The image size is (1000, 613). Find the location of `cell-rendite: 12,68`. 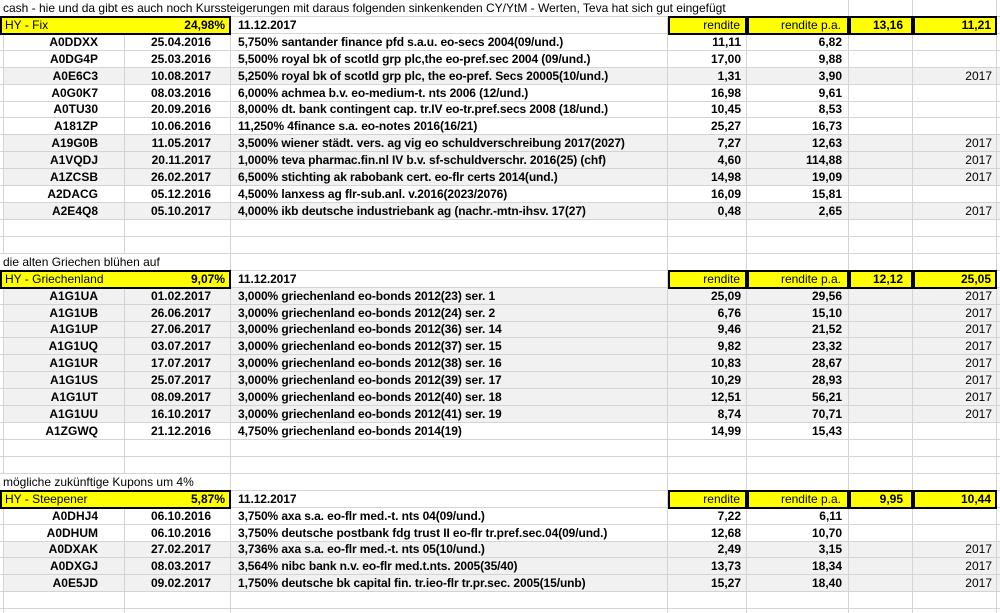

cell-rendite: 12,68 is located at coordinates (707, 532).